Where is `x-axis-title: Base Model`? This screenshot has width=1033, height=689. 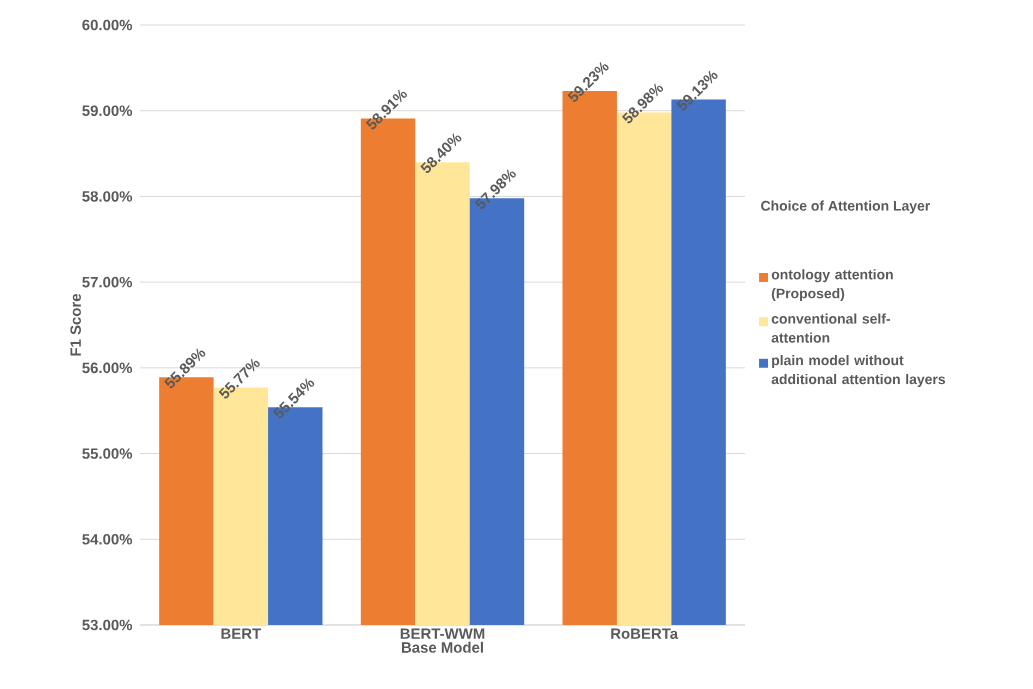
x-axis-title: Base Model is located at coordinates (442, 647).